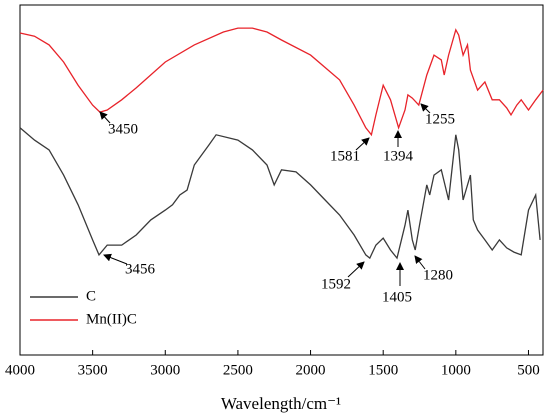 Image resolution: width=550 pixels, height=419 pixels. Describe the element at coordinates (438, 275) in the screenshot. I see `annotation: 1280` at that location.